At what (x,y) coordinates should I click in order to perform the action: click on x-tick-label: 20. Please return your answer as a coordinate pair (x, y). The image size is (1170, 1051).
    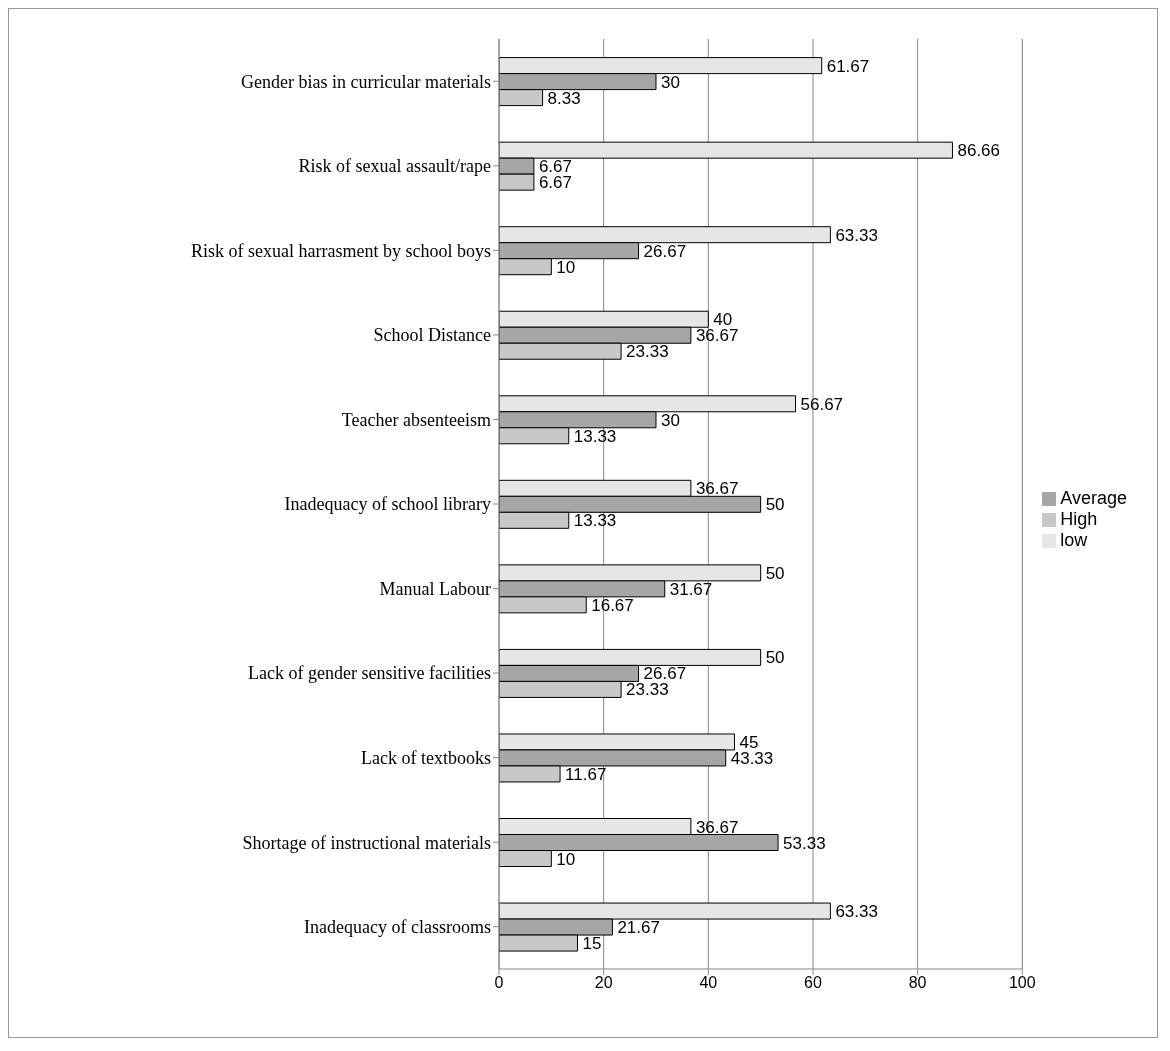
    Looking at the image, I should click on (603, 983).